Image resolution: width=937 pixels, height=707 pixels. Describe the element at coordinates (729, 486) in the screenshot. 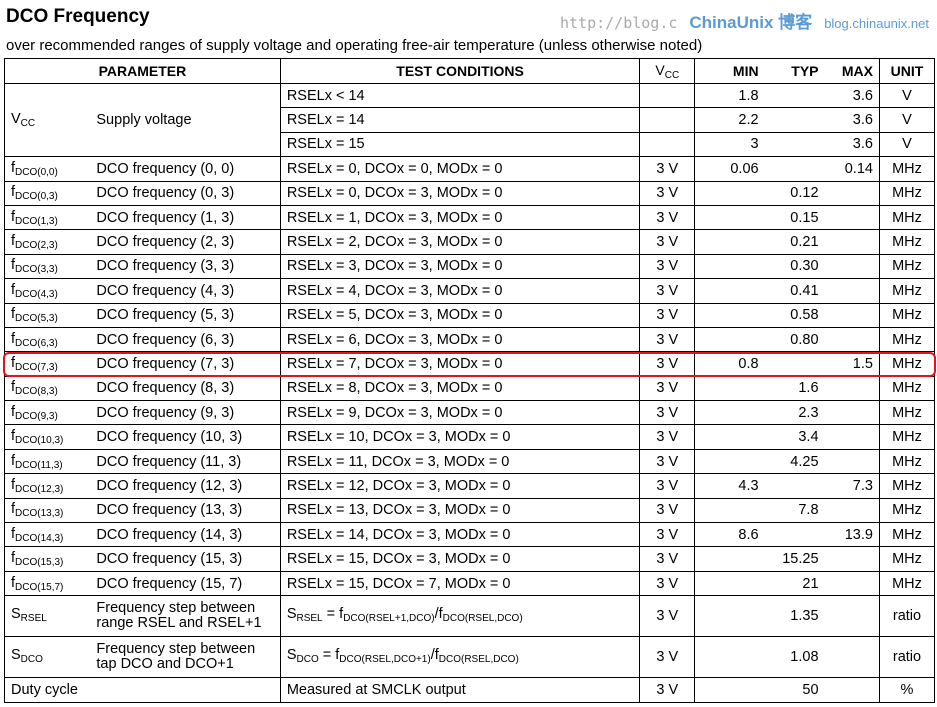

I see `min-value: 4.3` at that location.